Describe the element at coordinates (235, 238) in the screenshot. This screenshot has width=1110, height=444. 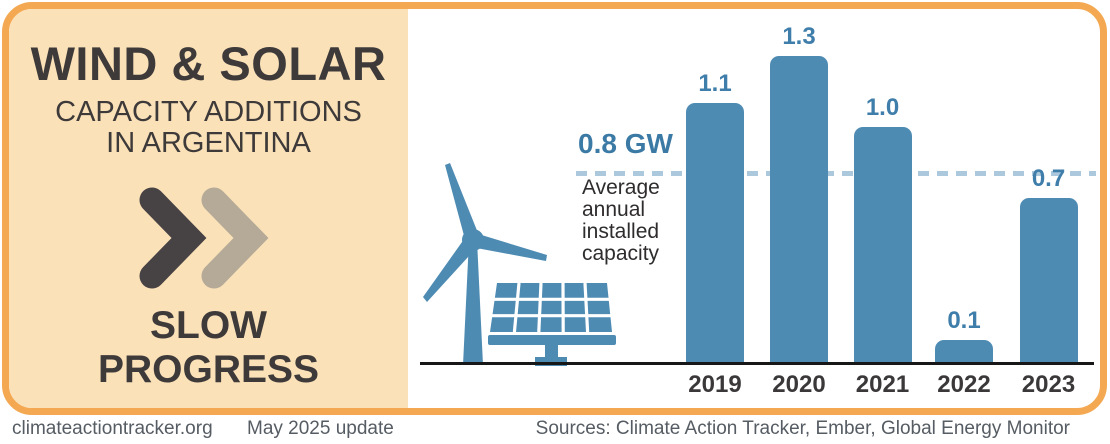
I see `chevron-light` at that location.